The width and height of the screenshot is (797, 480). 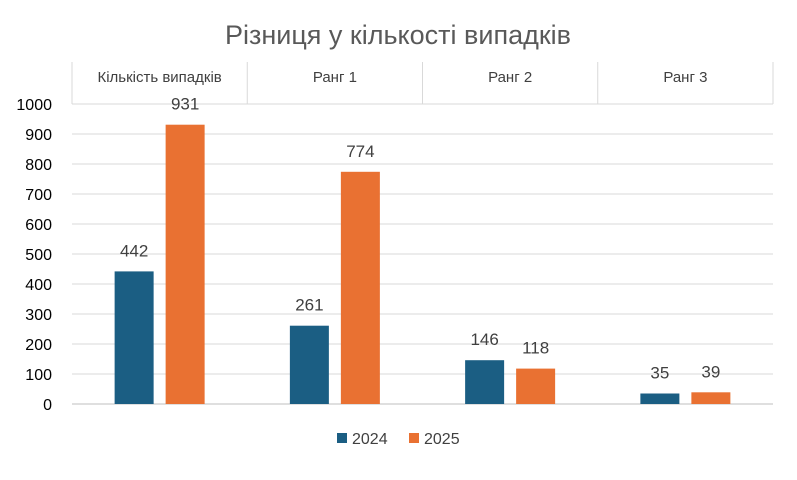 What do you see at coordinates (685, 77) in the screenshot?
I see `category-label: Ранг 3` at bounding box center [685, 77].